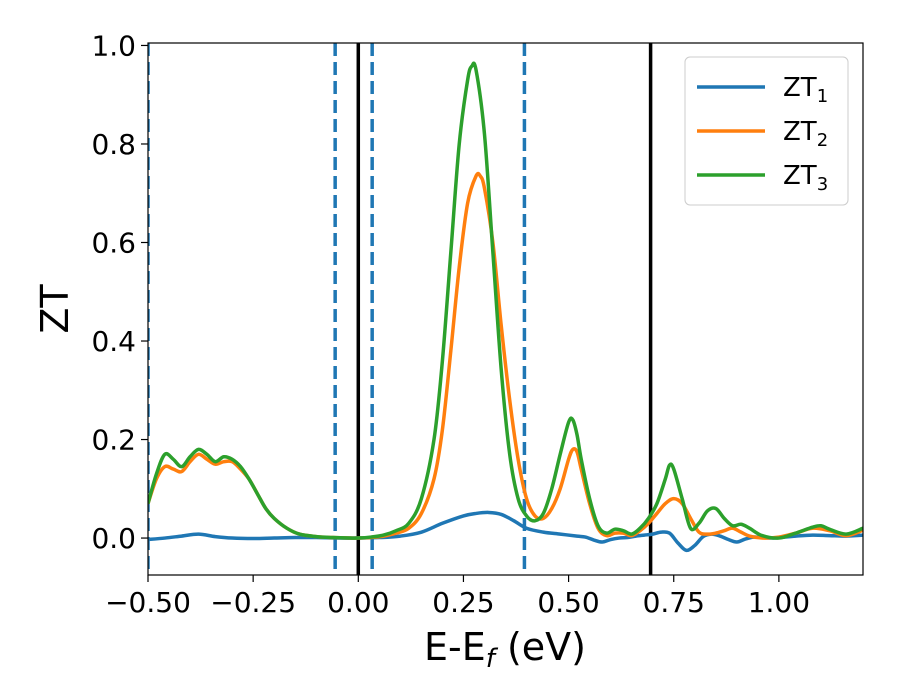  What do you see at coordinates (805, 90) in the screenshot?
I see `legend-label-zt1: ZT1` at bounding box center [805, 90].